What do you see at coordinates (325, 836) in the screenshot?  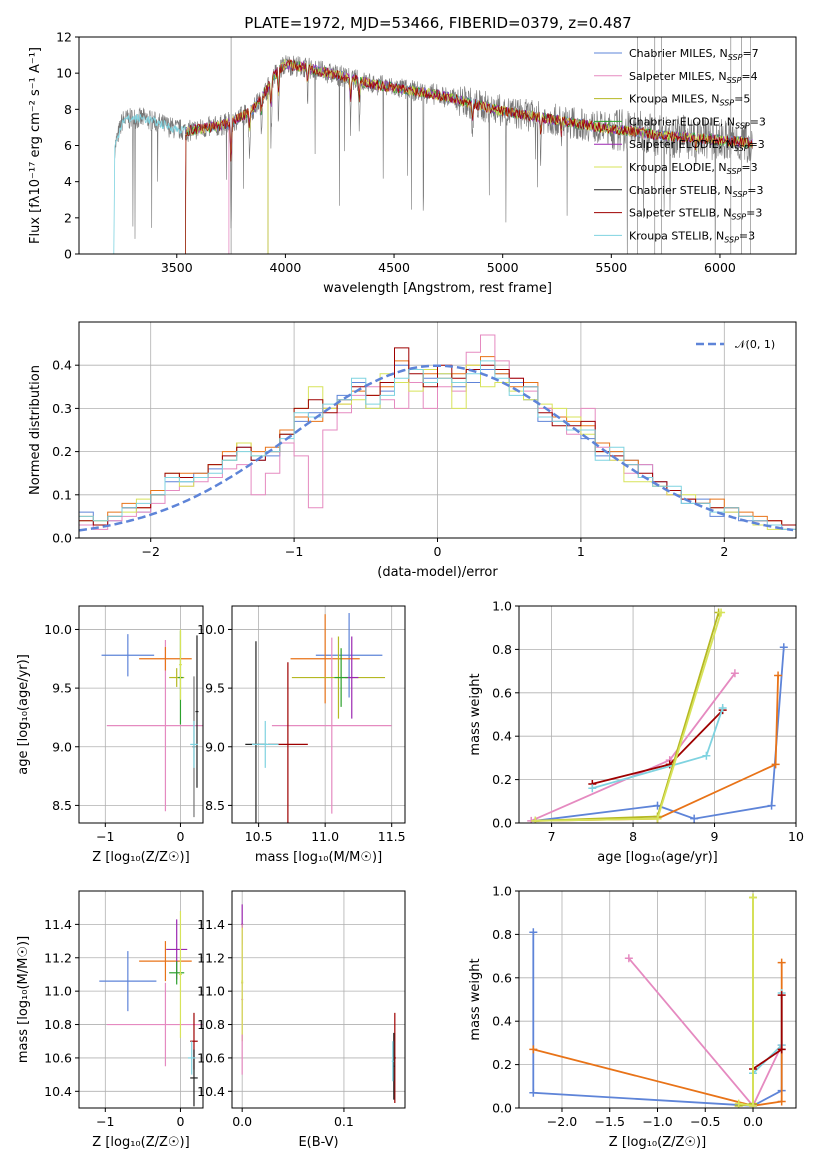 I see `x-tick-label: 11.0` at bounding box center [325, 836].